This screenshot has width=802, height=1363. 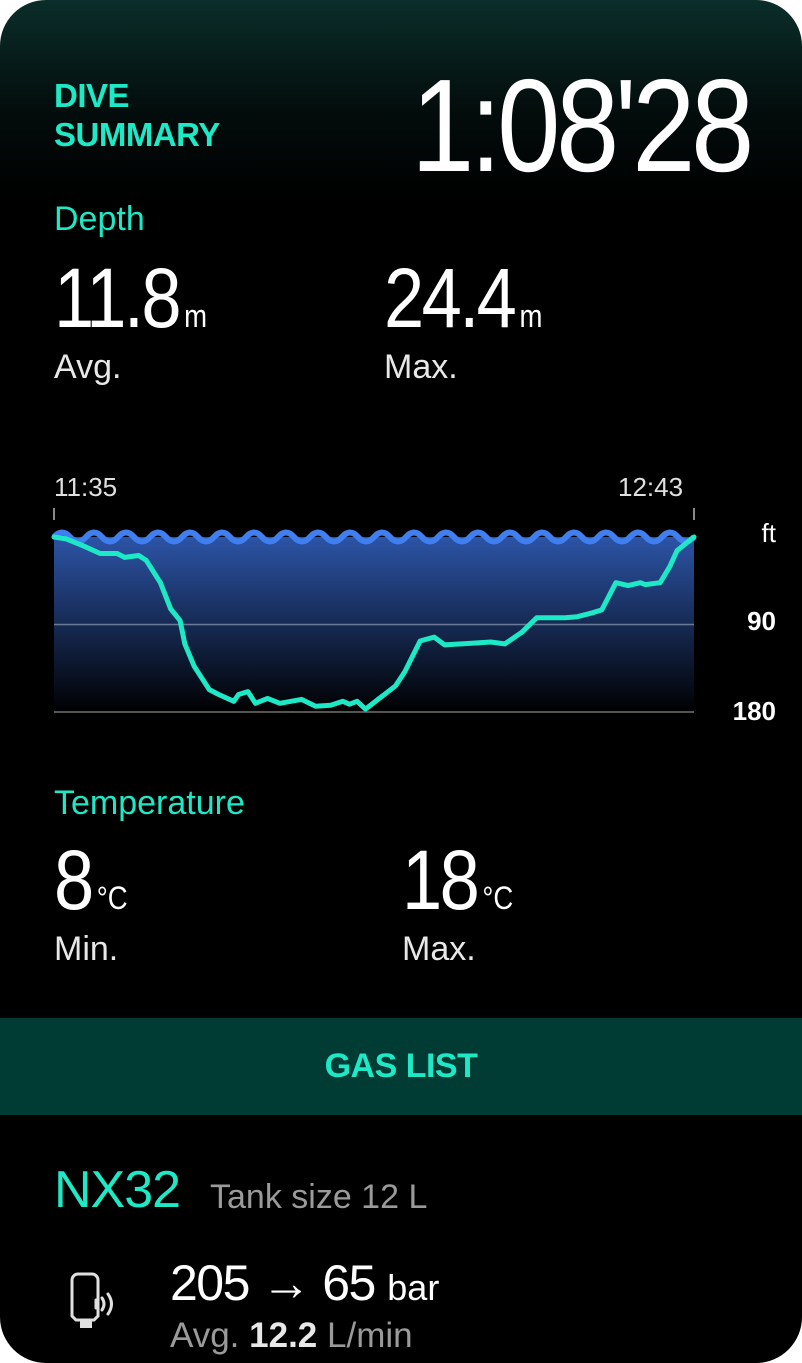 I want to click on chart-end-time: 12:43, so click(x=651, y=487).